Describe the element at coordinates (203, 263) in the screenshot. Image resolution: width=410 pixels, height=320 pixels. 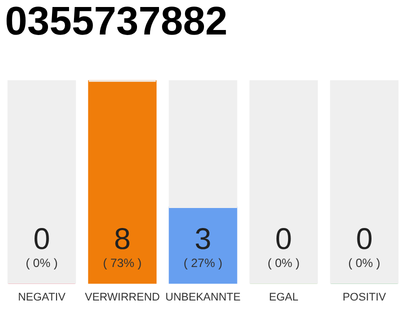
I see `annotation: ( 27% )` at that location.